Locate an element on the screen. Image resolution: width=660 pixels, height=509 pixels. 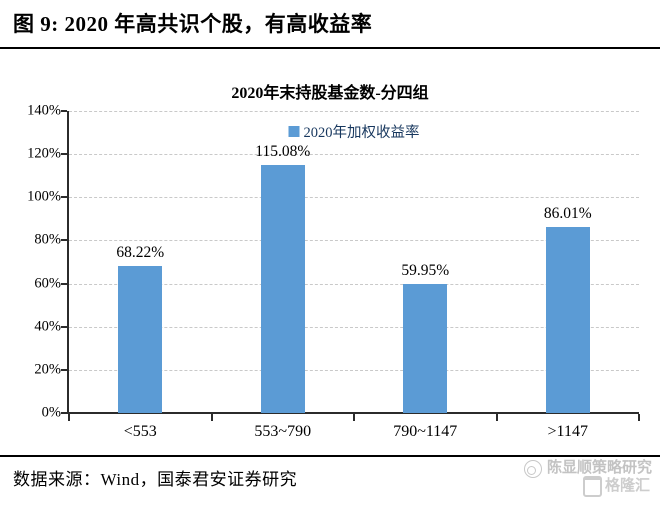
y-axis-label: 80% is located at coordinates (47, 239).